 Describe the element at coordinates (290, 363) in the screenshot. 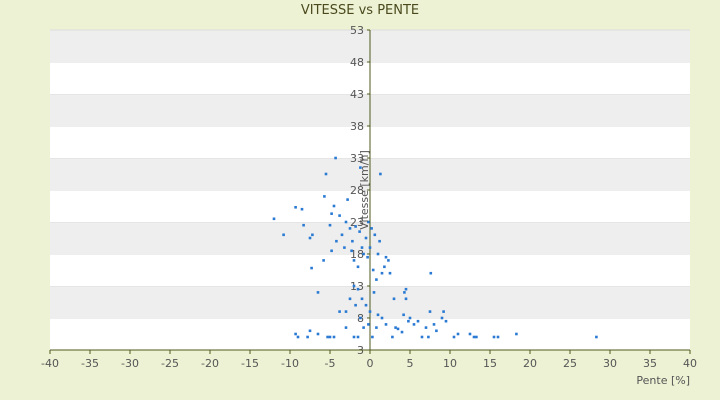

I see `x-tick-label: -10` at that location.